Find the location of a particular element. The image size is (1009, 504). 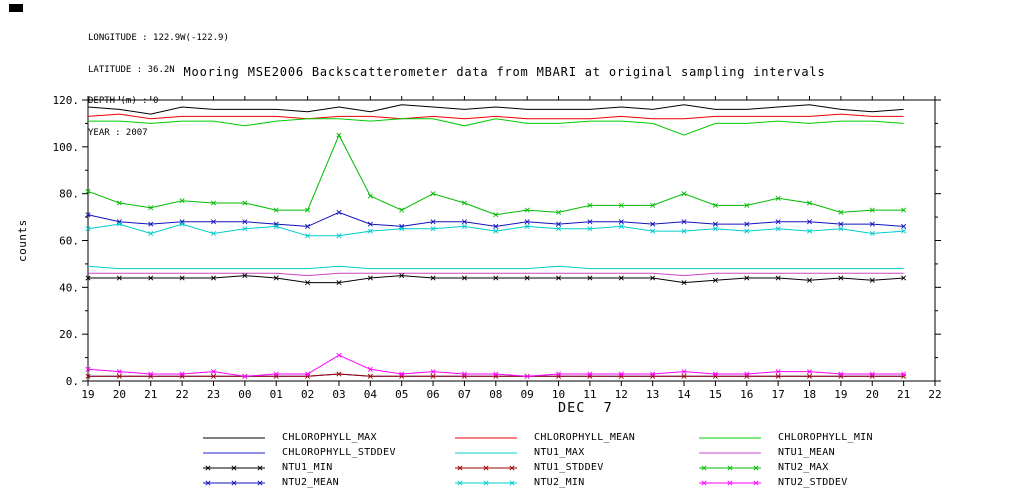

series-line-chlorophyll_mean is located at coordinates (495, 116).